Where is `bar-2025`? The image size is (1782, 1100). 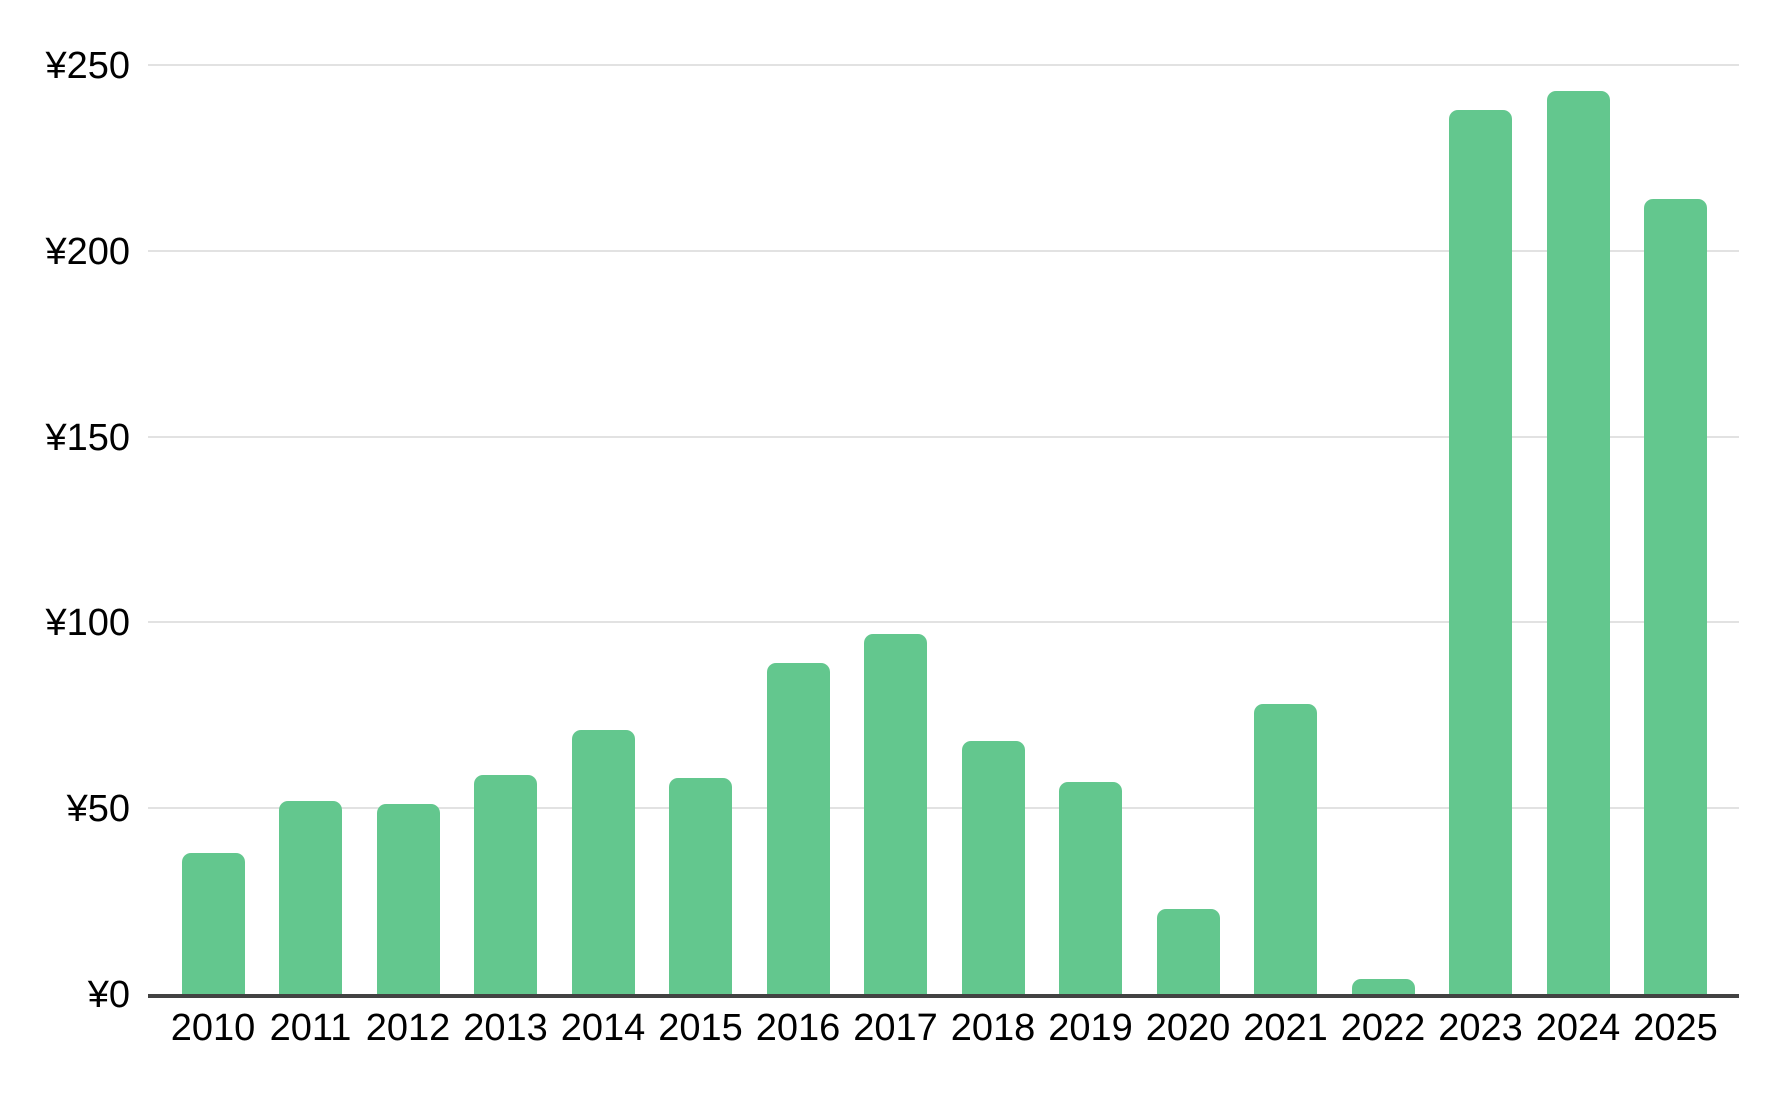
bar-2025 is located at coordinates (1675, 596).